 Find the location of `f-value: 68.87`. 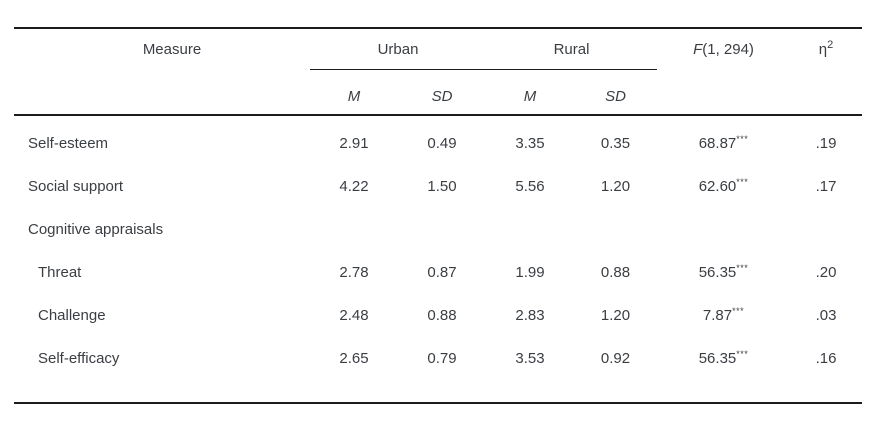

f-value: 68.87 is located at coordinates (717, 143).